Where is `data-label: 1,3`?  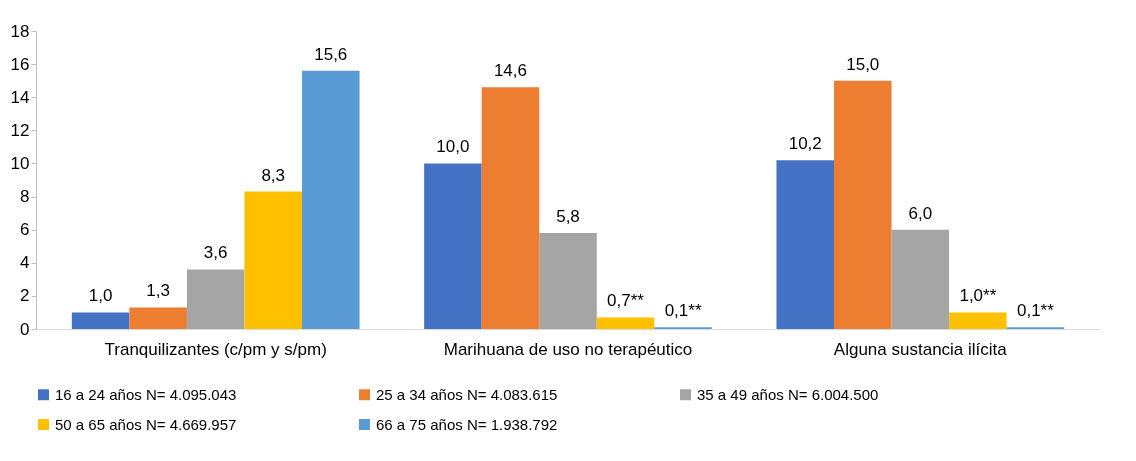
data-label: 1,3 is located at coordinates (158, 291).